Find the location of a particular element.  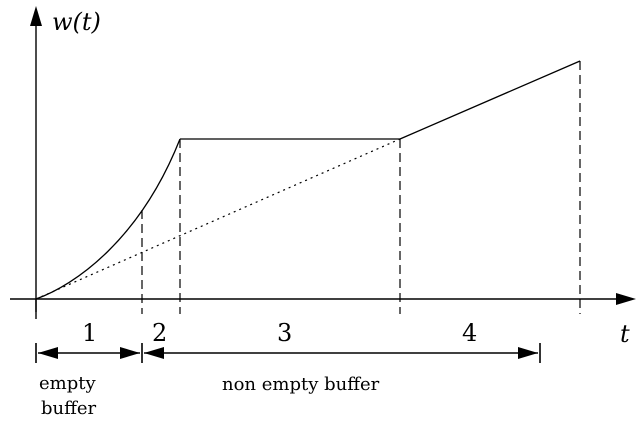

empty-buffer-label-line1: empty is located at coordinates (67, 383).